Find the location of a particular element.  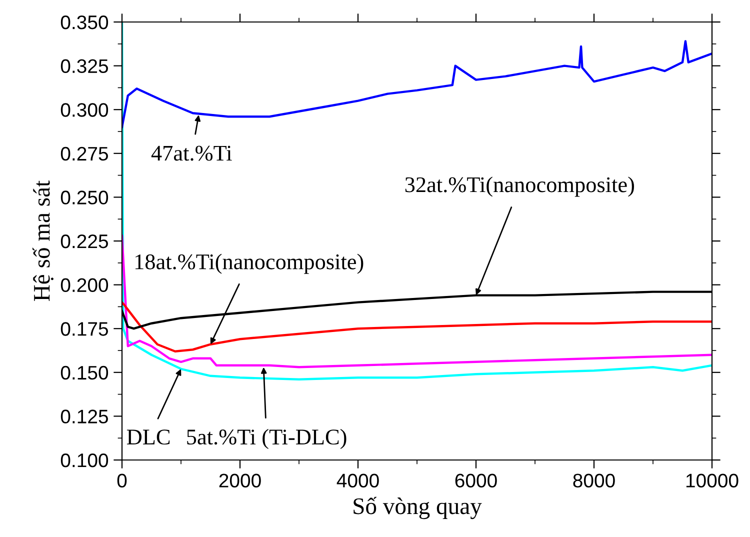

y-tick-label: 0.300 is located at coordinates (84, 110).